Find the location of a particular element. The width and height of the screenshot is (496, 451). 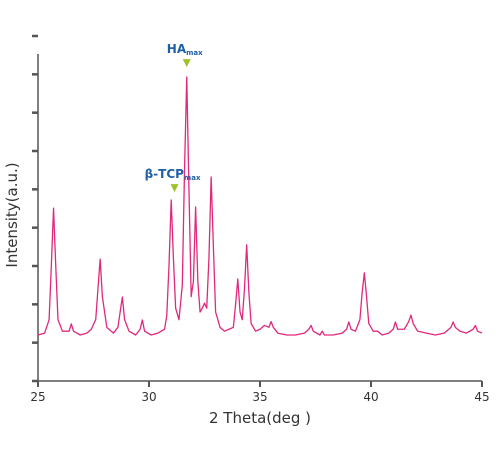

x-tick-label: 45 is located at coordinates (481, 397).